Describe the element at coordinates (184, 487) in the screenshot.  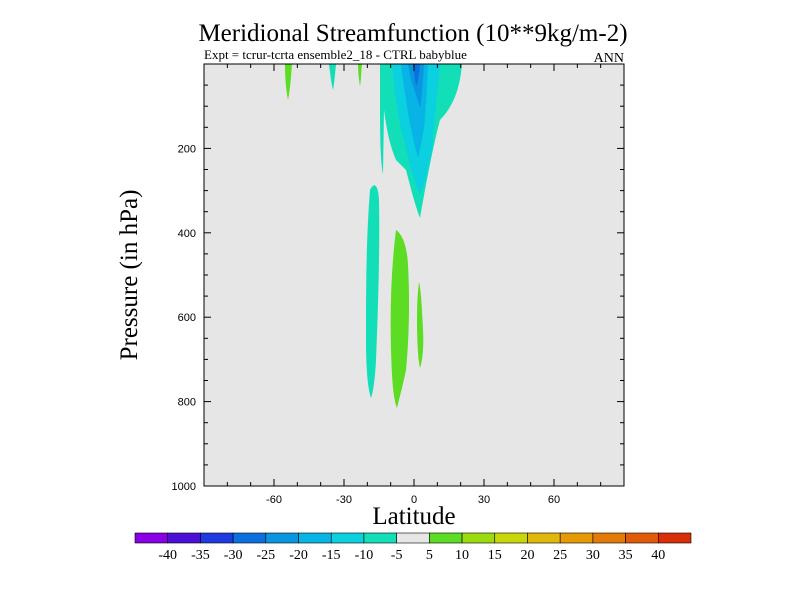
I see `y-tick-label: 1000` at that location.